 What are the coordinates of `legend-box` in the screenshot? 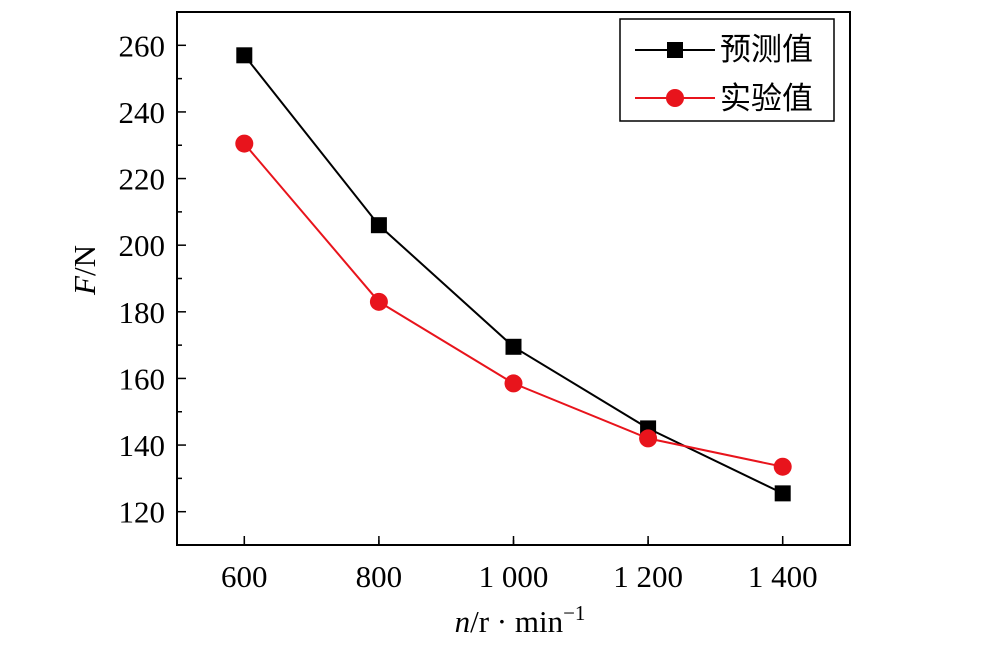 It's located at (727, 70).